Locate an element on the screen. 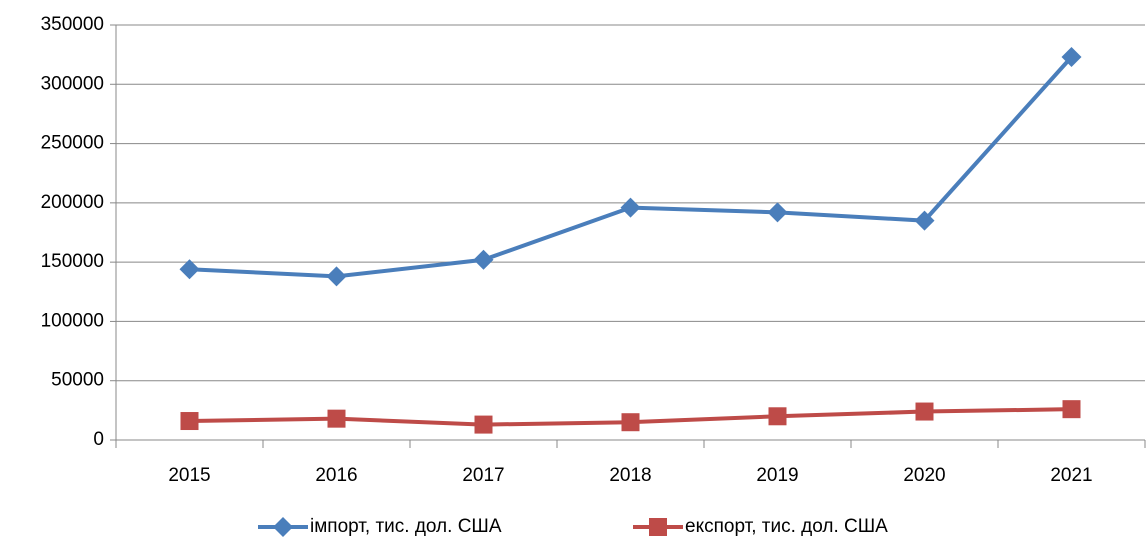 The image size is (1147, 542). y-tick-label: 200000 is located at coordinates (72, 202).